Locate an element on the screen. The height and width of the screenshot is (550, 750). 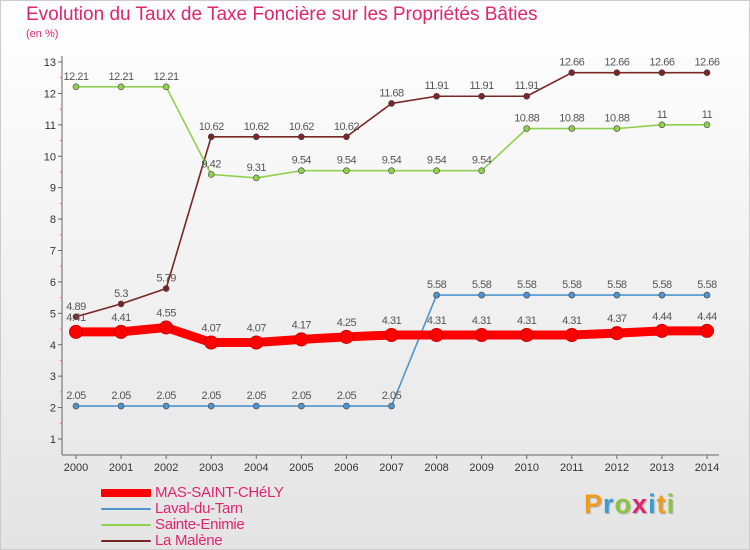
x-tick-label: 2005 is located at coordinates (301, 468).